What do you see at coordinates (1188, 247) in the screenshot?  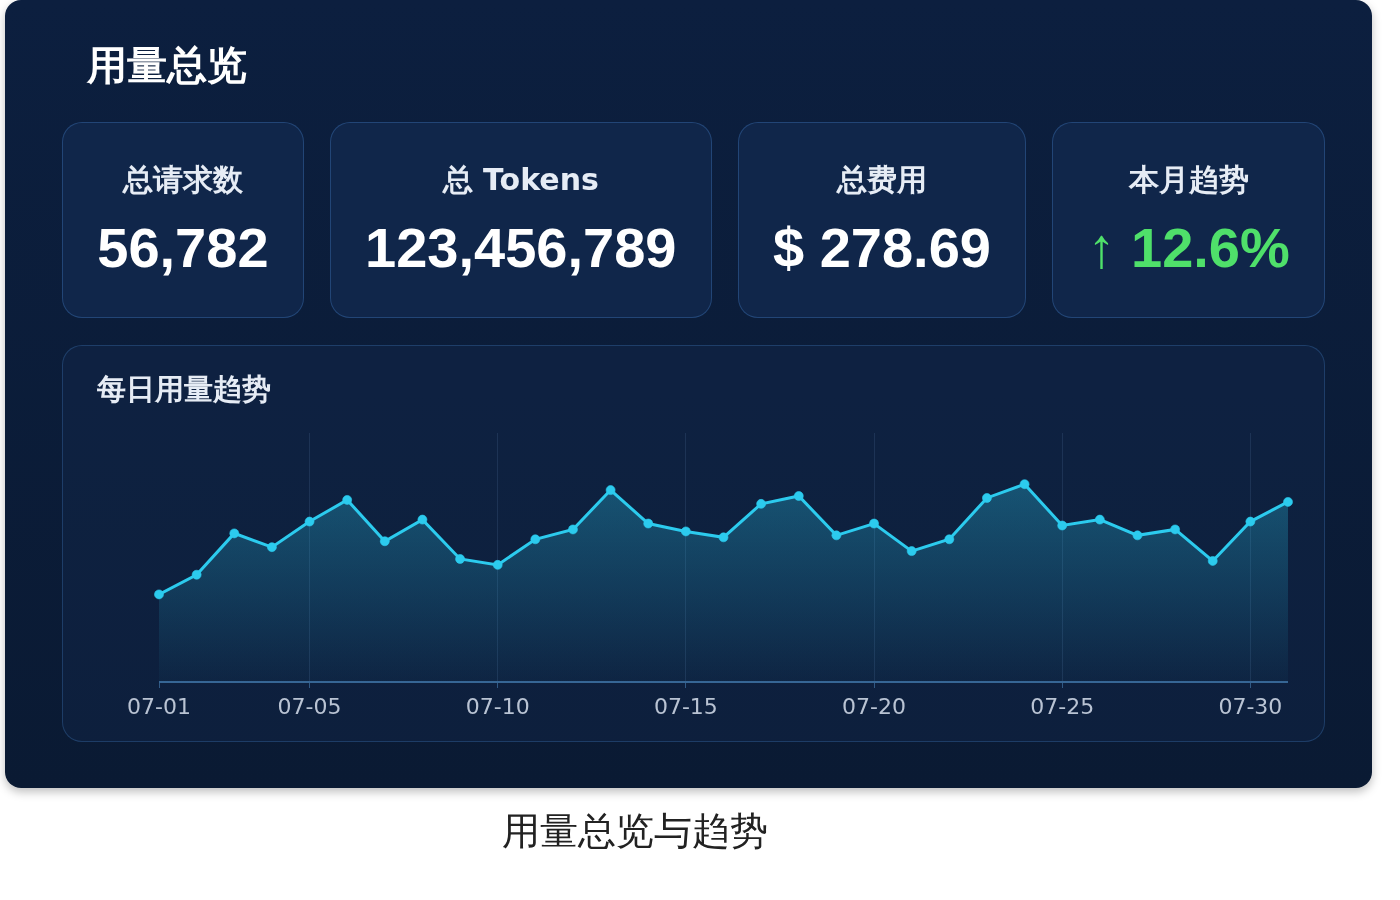 I see `data-label: ↑ 12.6%` at bounding box center [1188, 247].